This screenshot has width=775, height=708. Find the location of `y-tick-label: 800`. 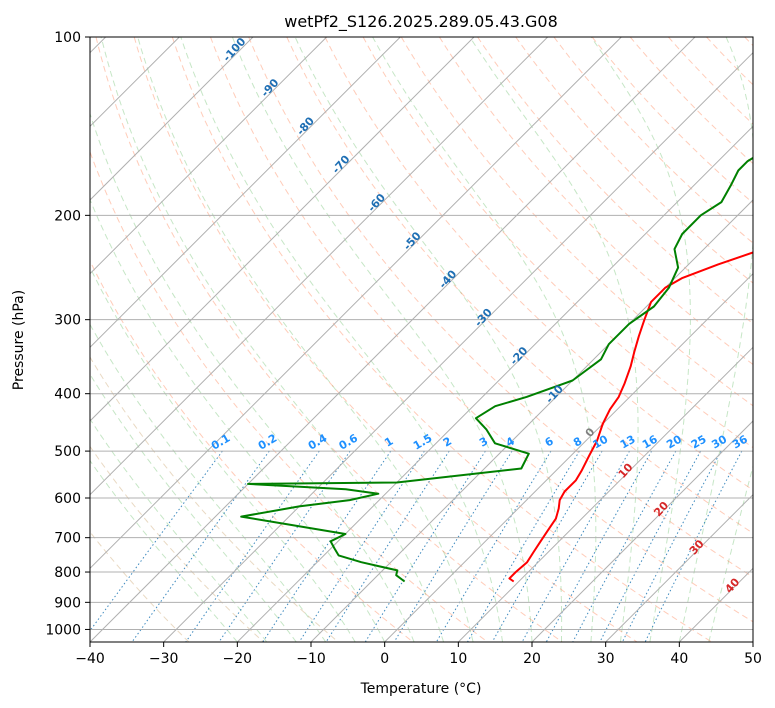

y-tick-label: 800 is located at coordinates (67, 573).